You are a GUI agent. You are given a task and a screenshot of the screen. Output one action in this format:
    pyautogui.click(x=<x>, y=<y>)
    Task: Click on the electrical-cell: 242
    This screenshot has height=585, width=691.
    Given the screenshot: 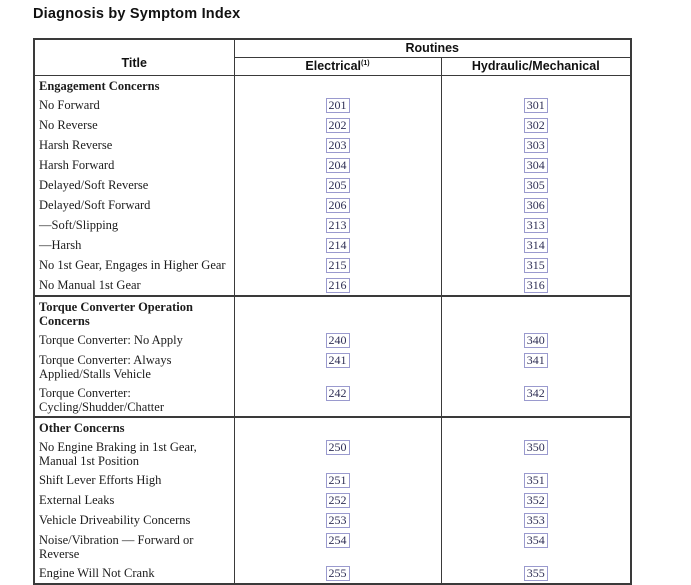 What is the action you would take?
    pyautogui.click(x=337, y=400)
    